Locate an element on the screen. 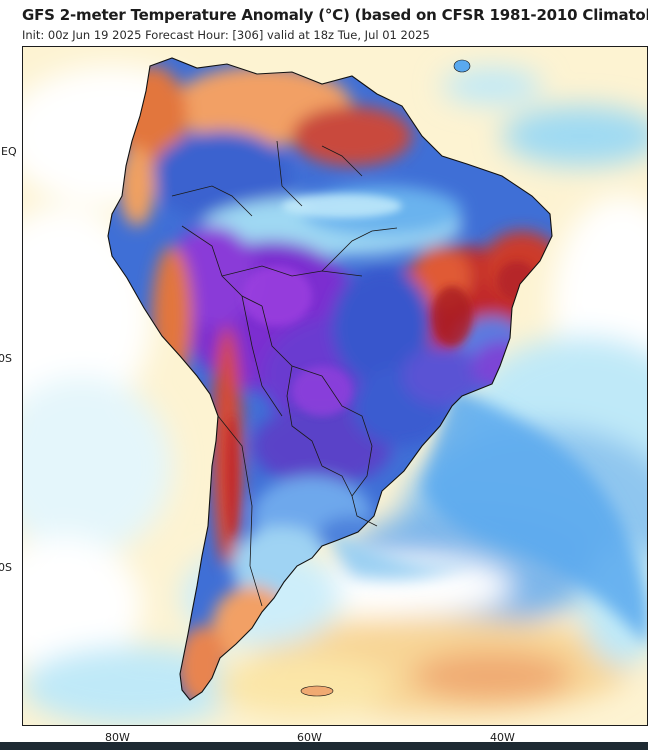 Image resolution: width=648 pixels, height=750 pixels. y-tick-label-eq: EQ is located at coordinates (9, 151).